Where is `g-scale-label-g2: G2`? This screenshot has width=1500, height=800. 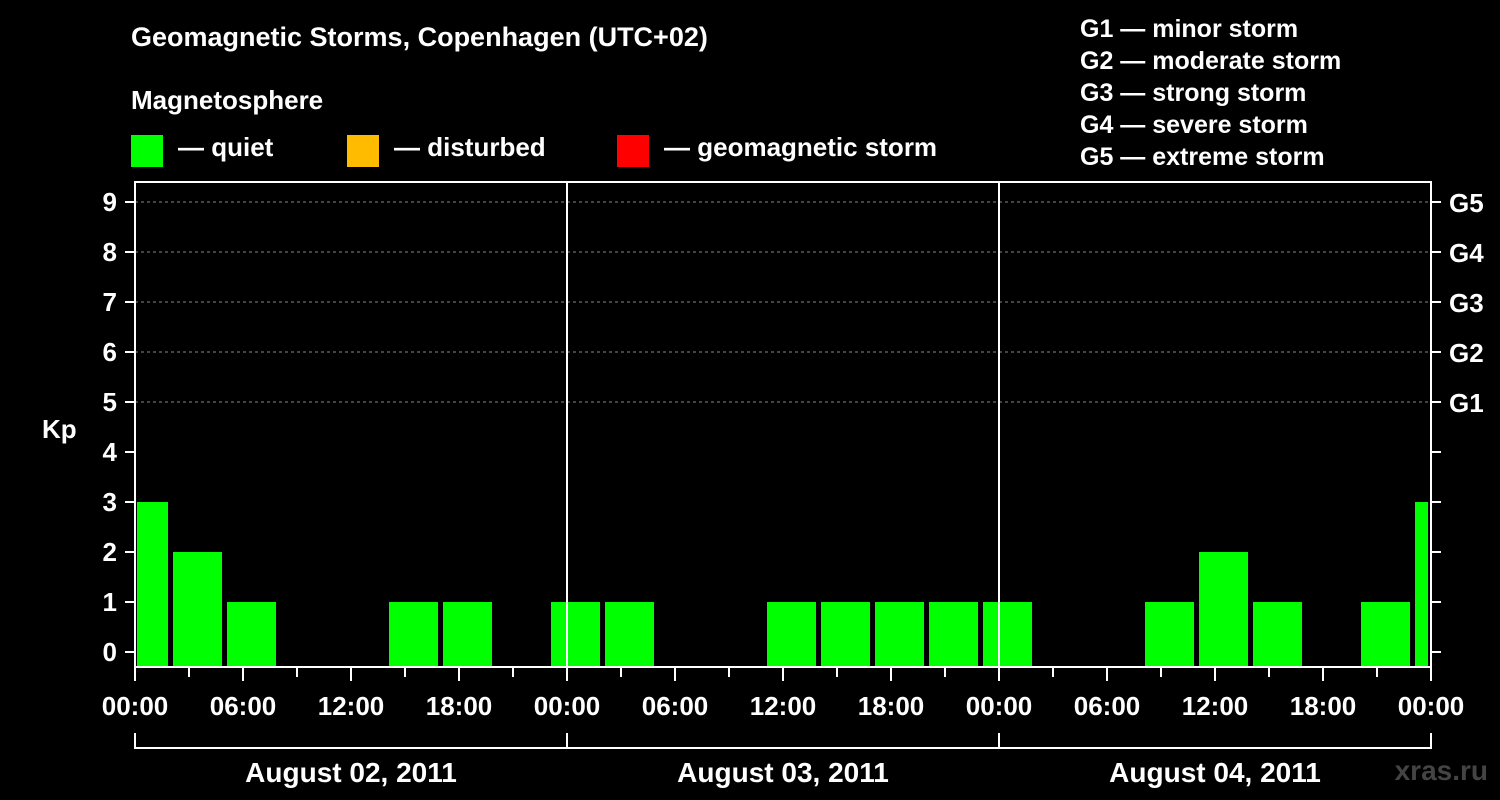 g-scale-label-g2: G2 is located at coordinates (1466, 353).